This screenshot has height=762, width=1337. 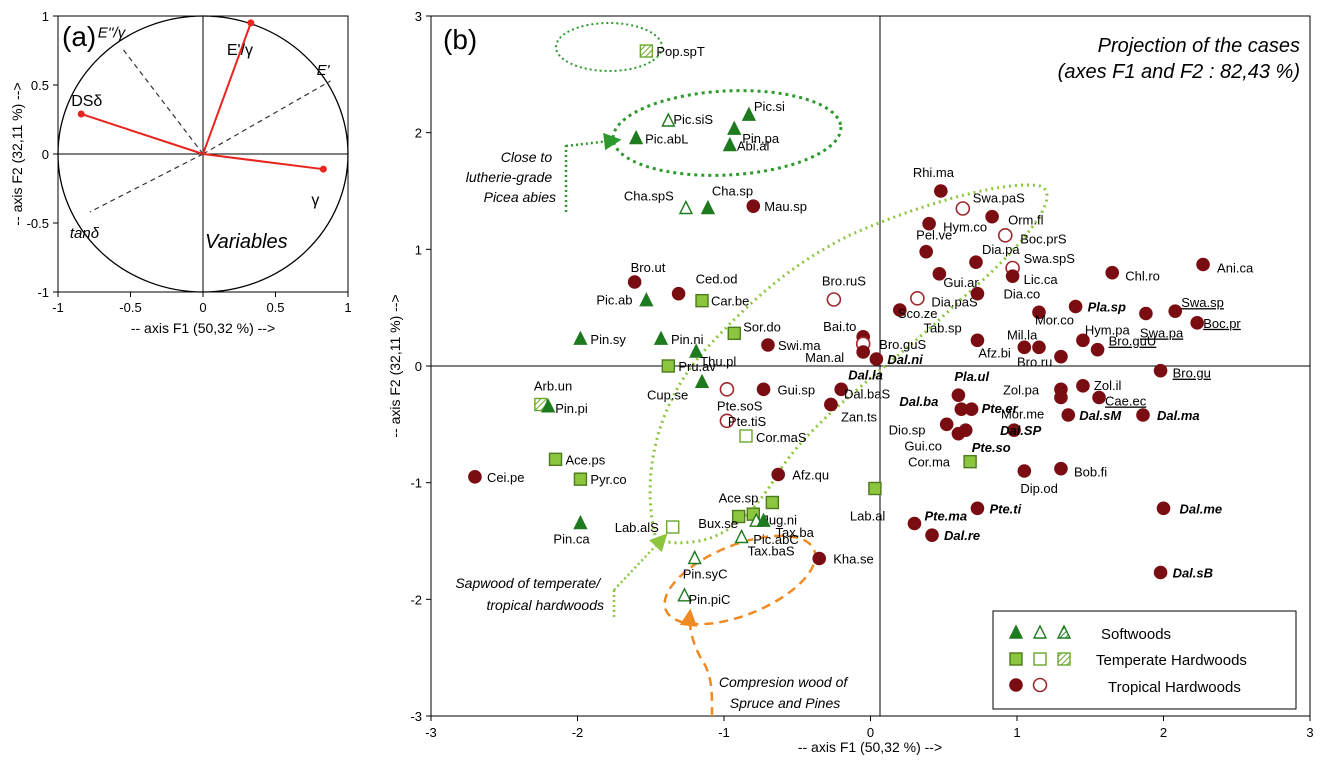 What do you see at coordinates (431, 732) in the screenshot?
I see `panel-b-x-tick-label: -3` at bounding box center [431, 732].